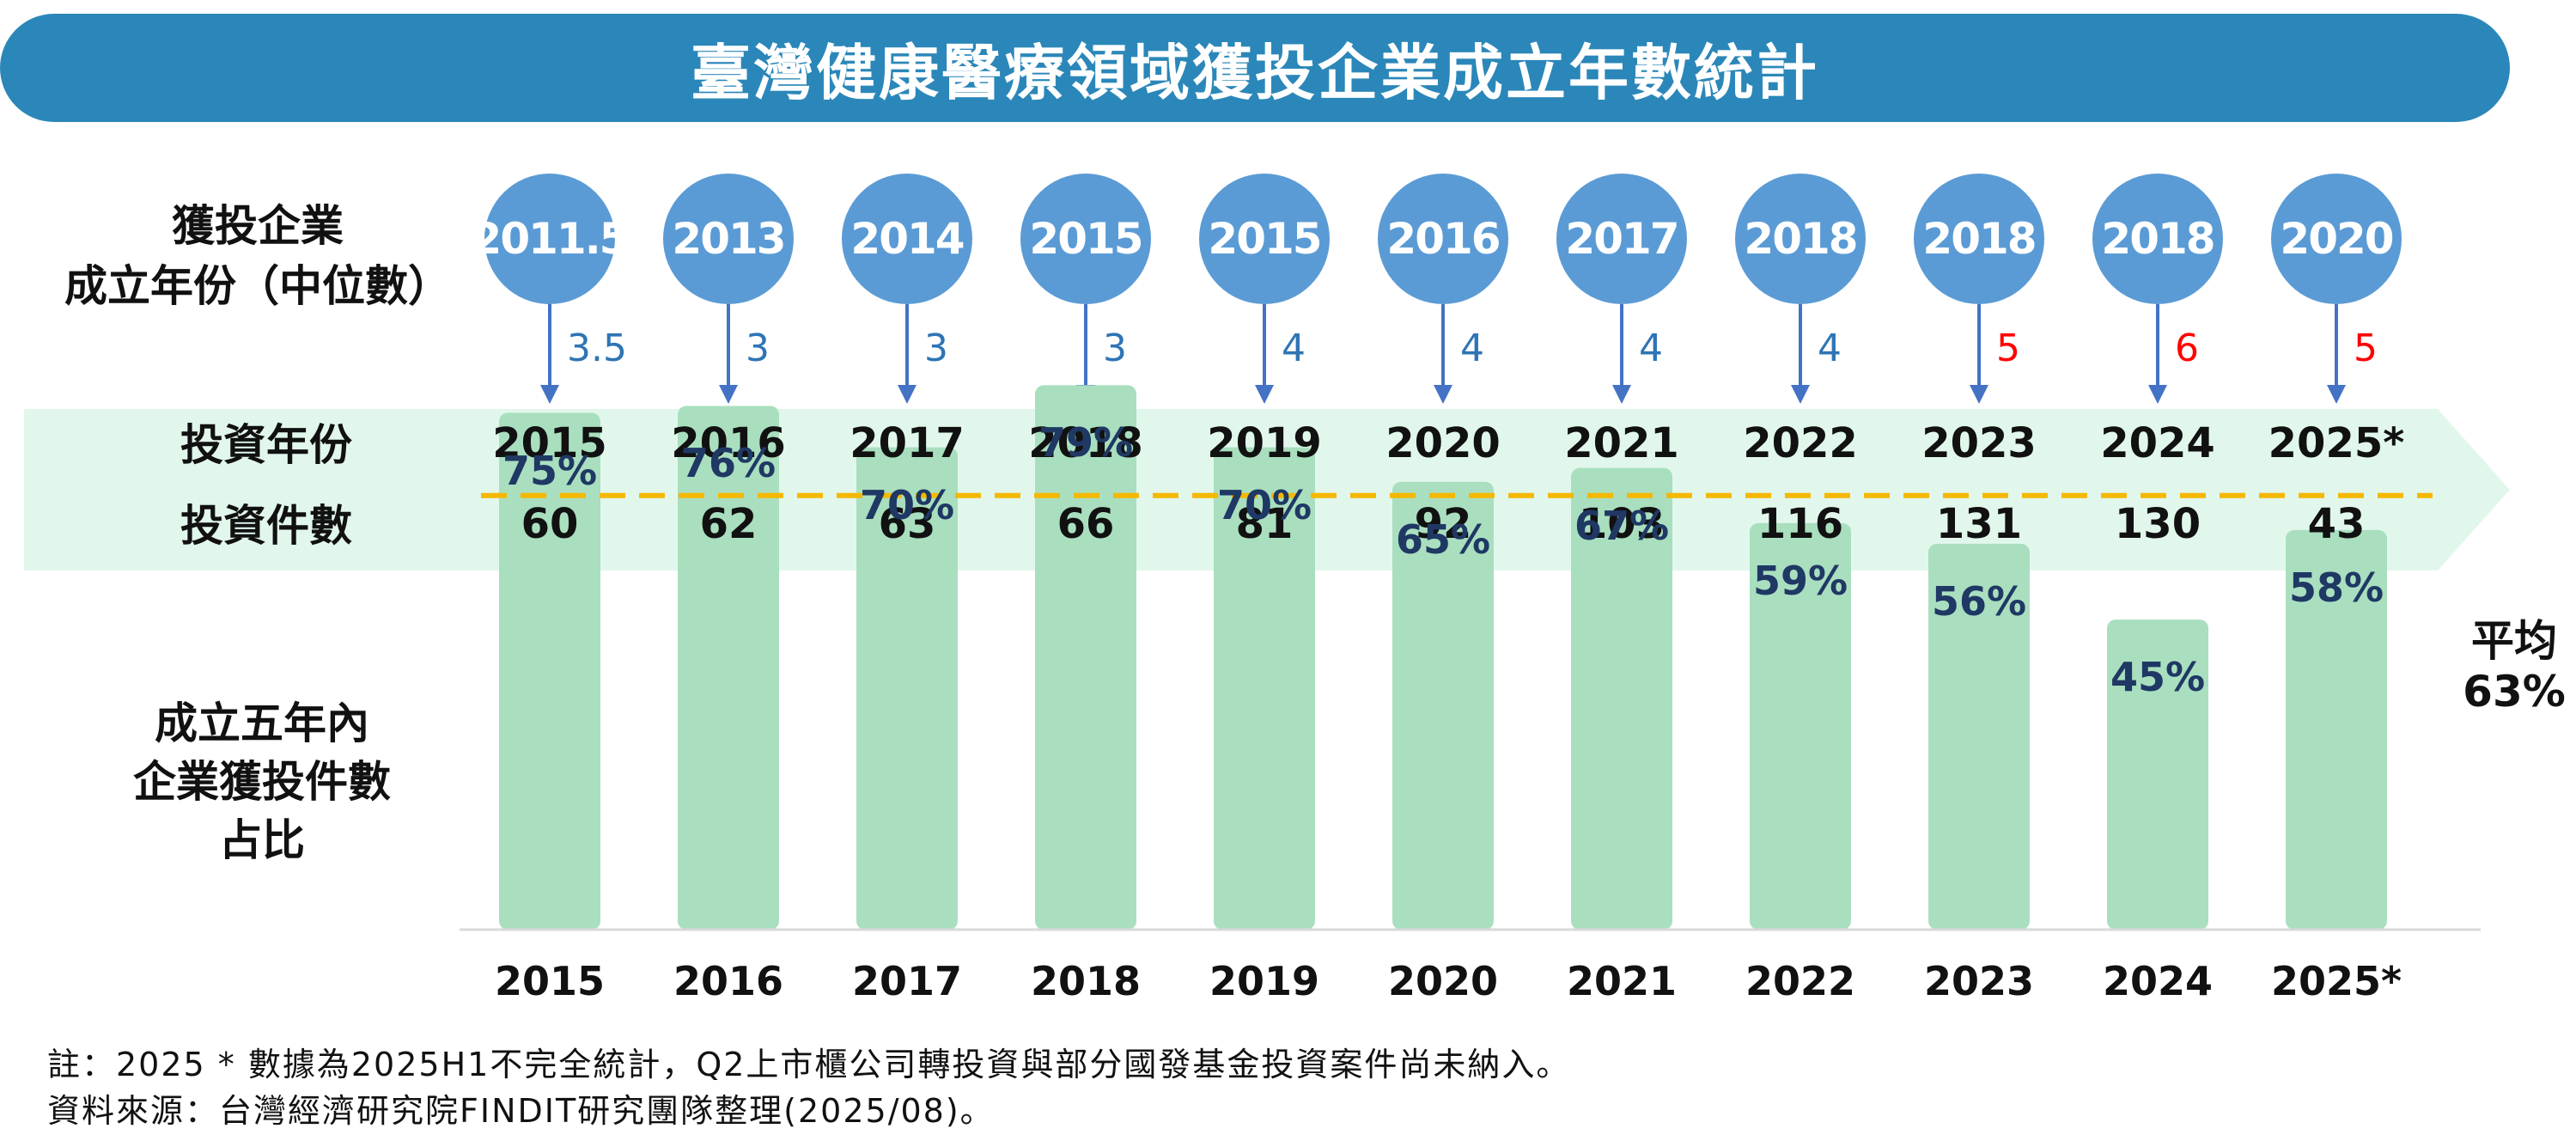 The image size is (2576, 1147). Describe the element at coordinates (266, 526) in the screenshot. I see `invest-count-row-label: 投資件數` at that location.